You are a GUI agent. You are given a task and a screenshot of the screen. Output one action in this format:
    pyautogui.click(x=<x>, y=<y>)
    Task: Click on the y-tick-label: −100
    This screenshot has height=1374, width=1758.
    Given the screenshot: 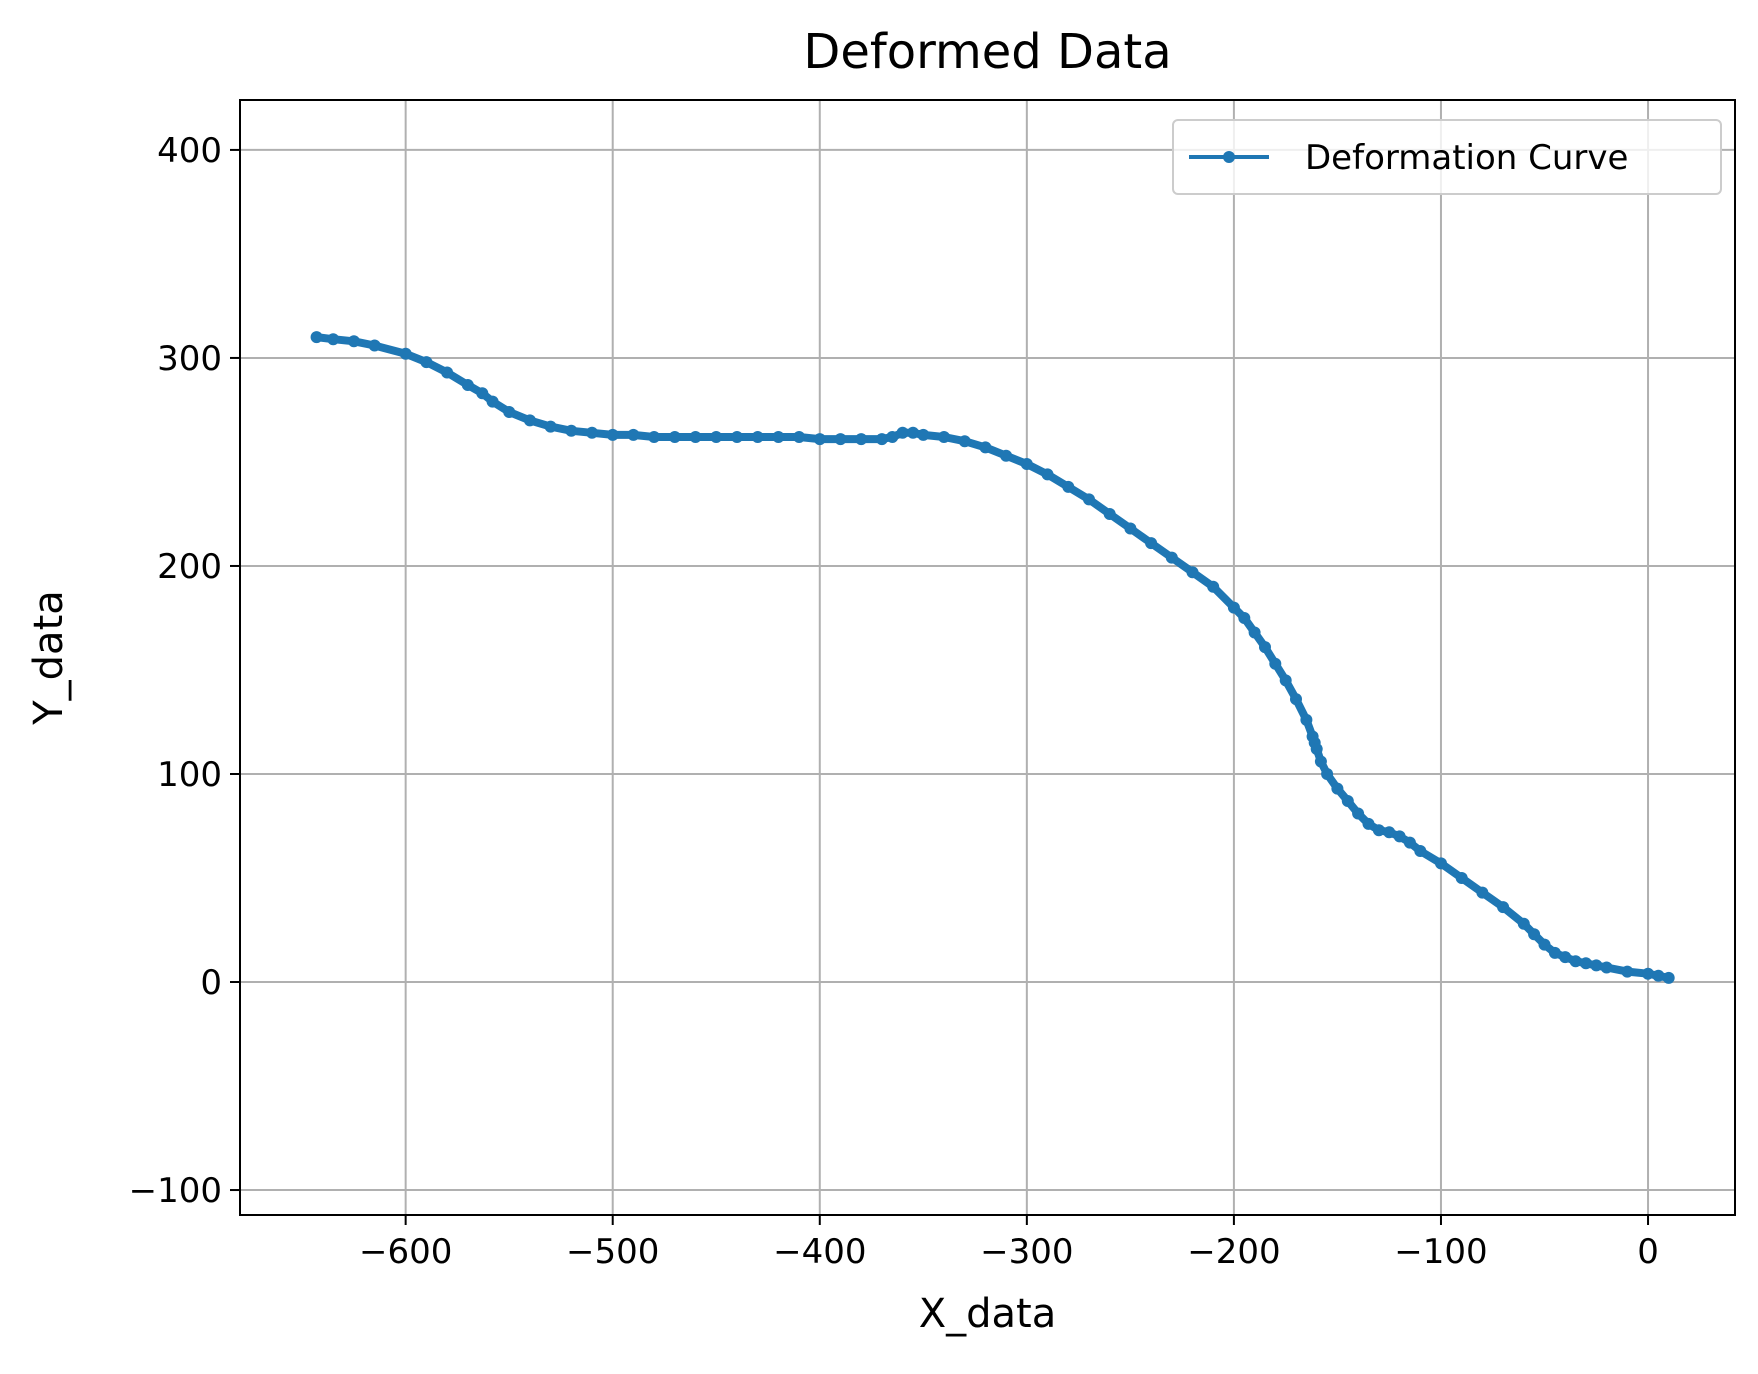 What is the action you would take?
    pyautogui.click(x=175, y=1191)
    